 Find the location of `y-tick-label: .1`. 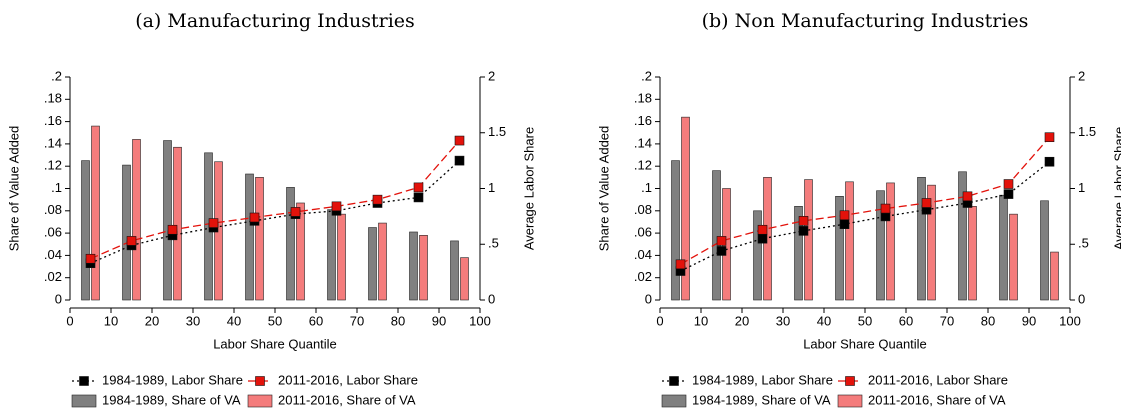

y-tick-label: .1 is located at coordinates (646, 187).